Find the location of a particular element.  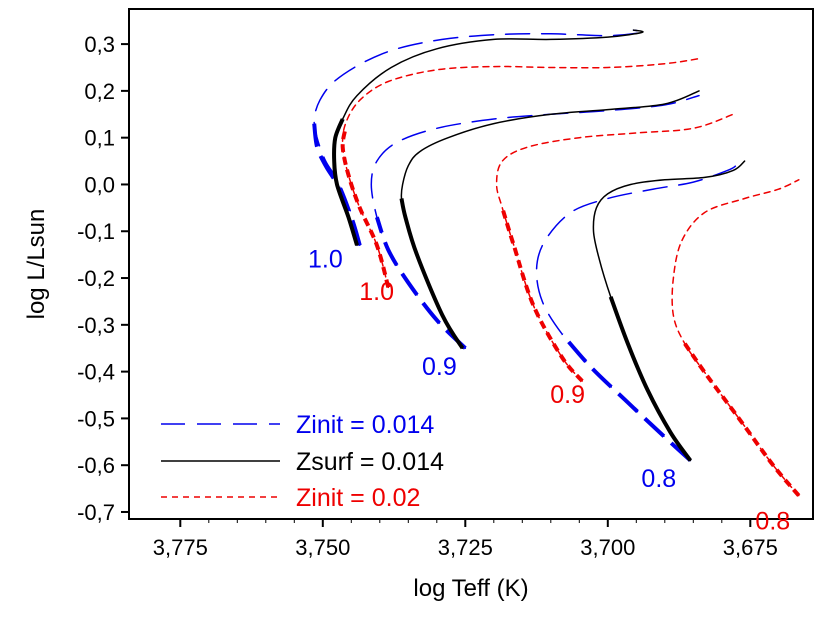

x-tick-label: 3,725 is located at coordinates (465, 547).